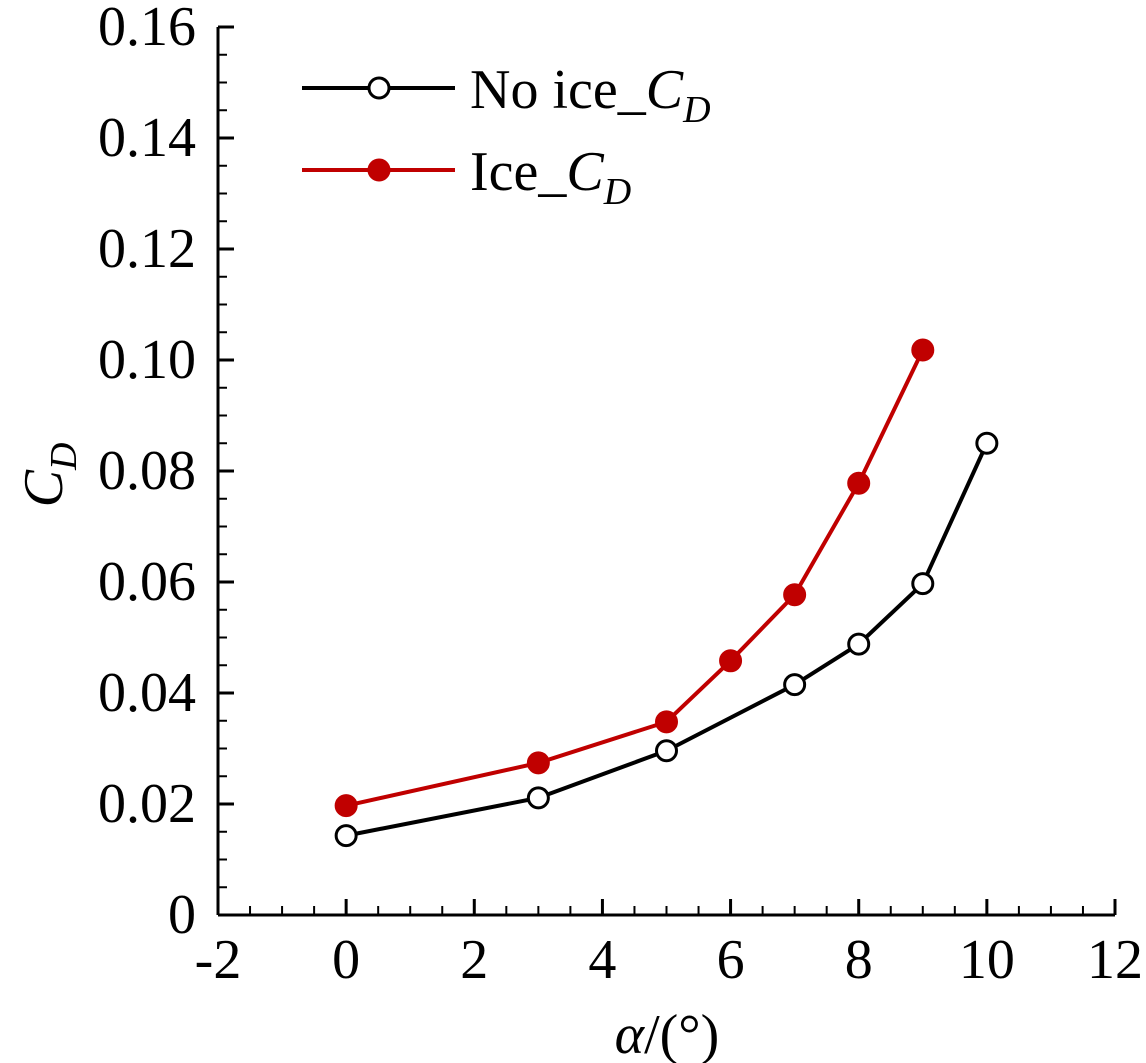  Describe the element at coordinates (859, 960) in the screenshot. I see `x-tick-label: 8` at that location.